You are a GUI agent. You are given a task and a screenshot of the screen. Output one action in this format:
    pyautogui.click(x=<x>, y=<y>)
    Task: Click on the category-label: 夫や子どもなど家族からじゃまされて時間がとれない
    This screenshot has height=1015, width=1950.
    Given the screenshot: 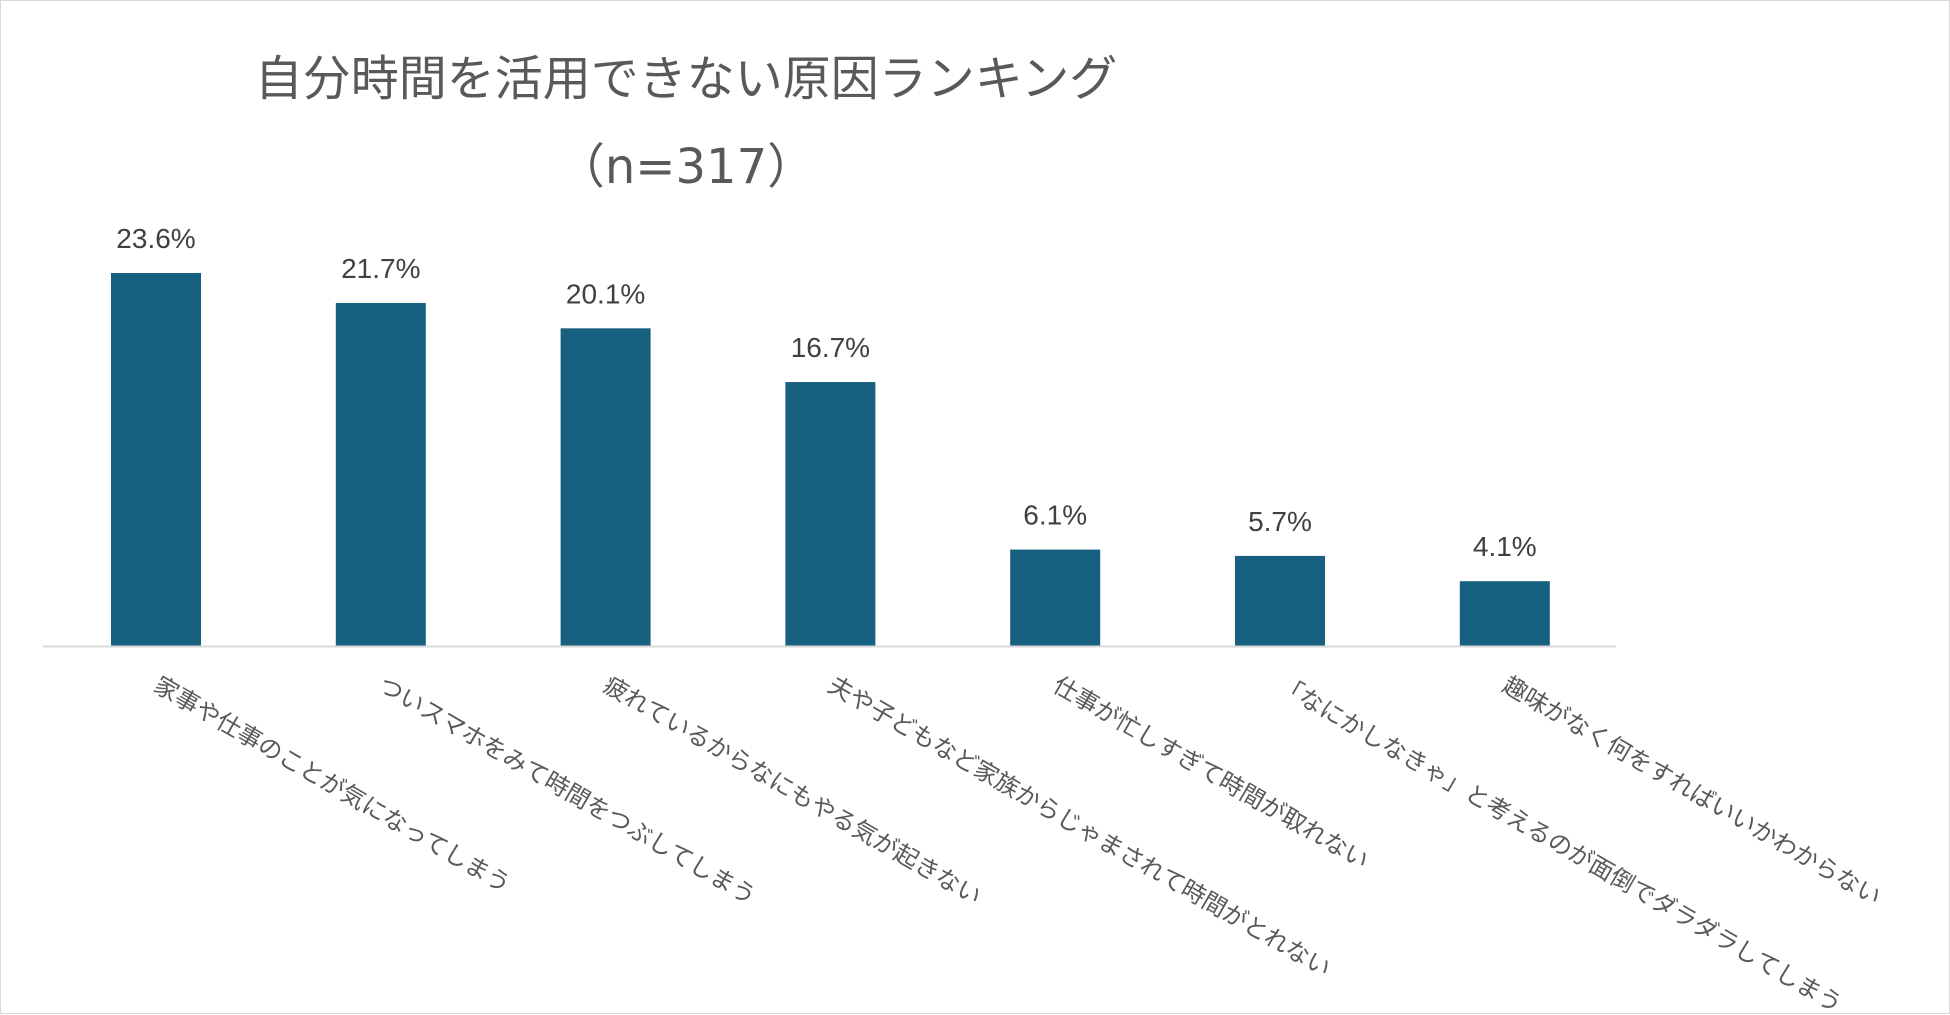 What is the action you would take?
    pyautogui.click(x=1079, y=827)
    